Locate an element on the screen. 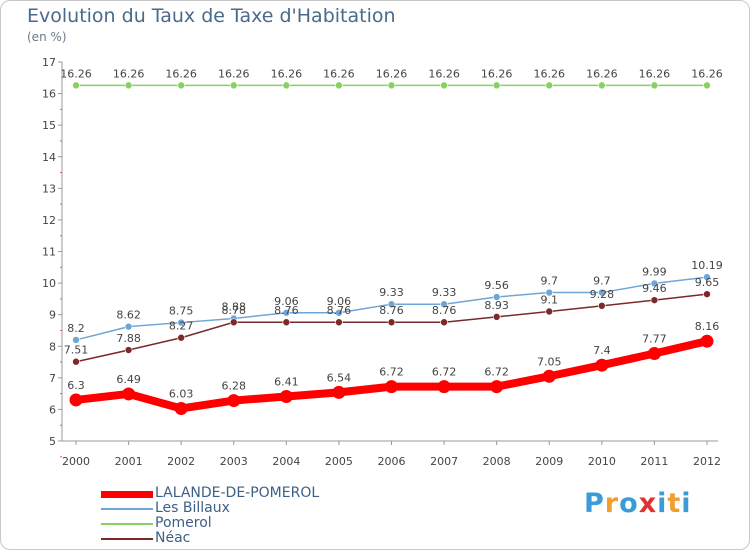 The height and width of the screenshot is (550, 750). x-tick-label: 2012 is located at coordinates (707, 461).